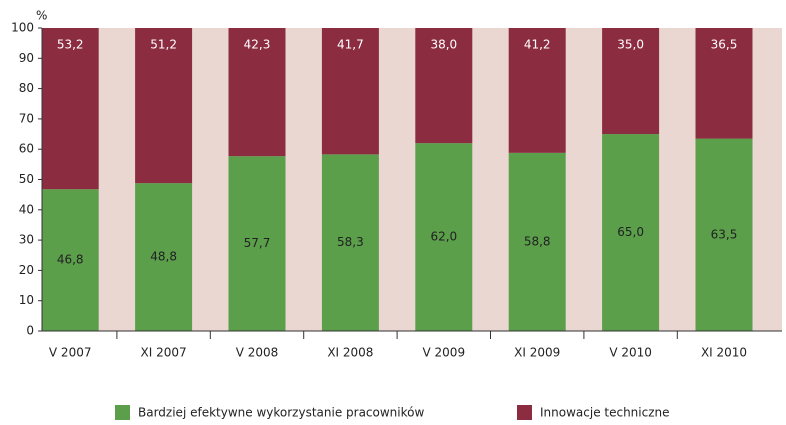 The width and height of the screenshot is (786, 425). Describe the element at coordinates (26, 270) in the screenshot. I see `y-tick-label: 20` at that location.